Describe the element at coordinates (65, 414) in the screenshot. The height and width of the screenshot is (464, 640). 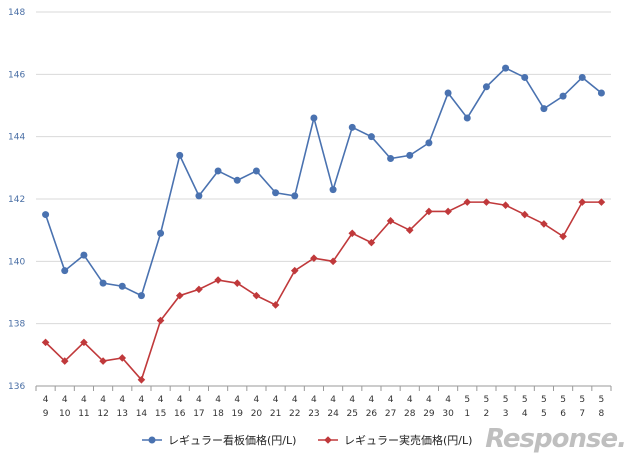
I see `x-tick-label-day: 10` at that location.